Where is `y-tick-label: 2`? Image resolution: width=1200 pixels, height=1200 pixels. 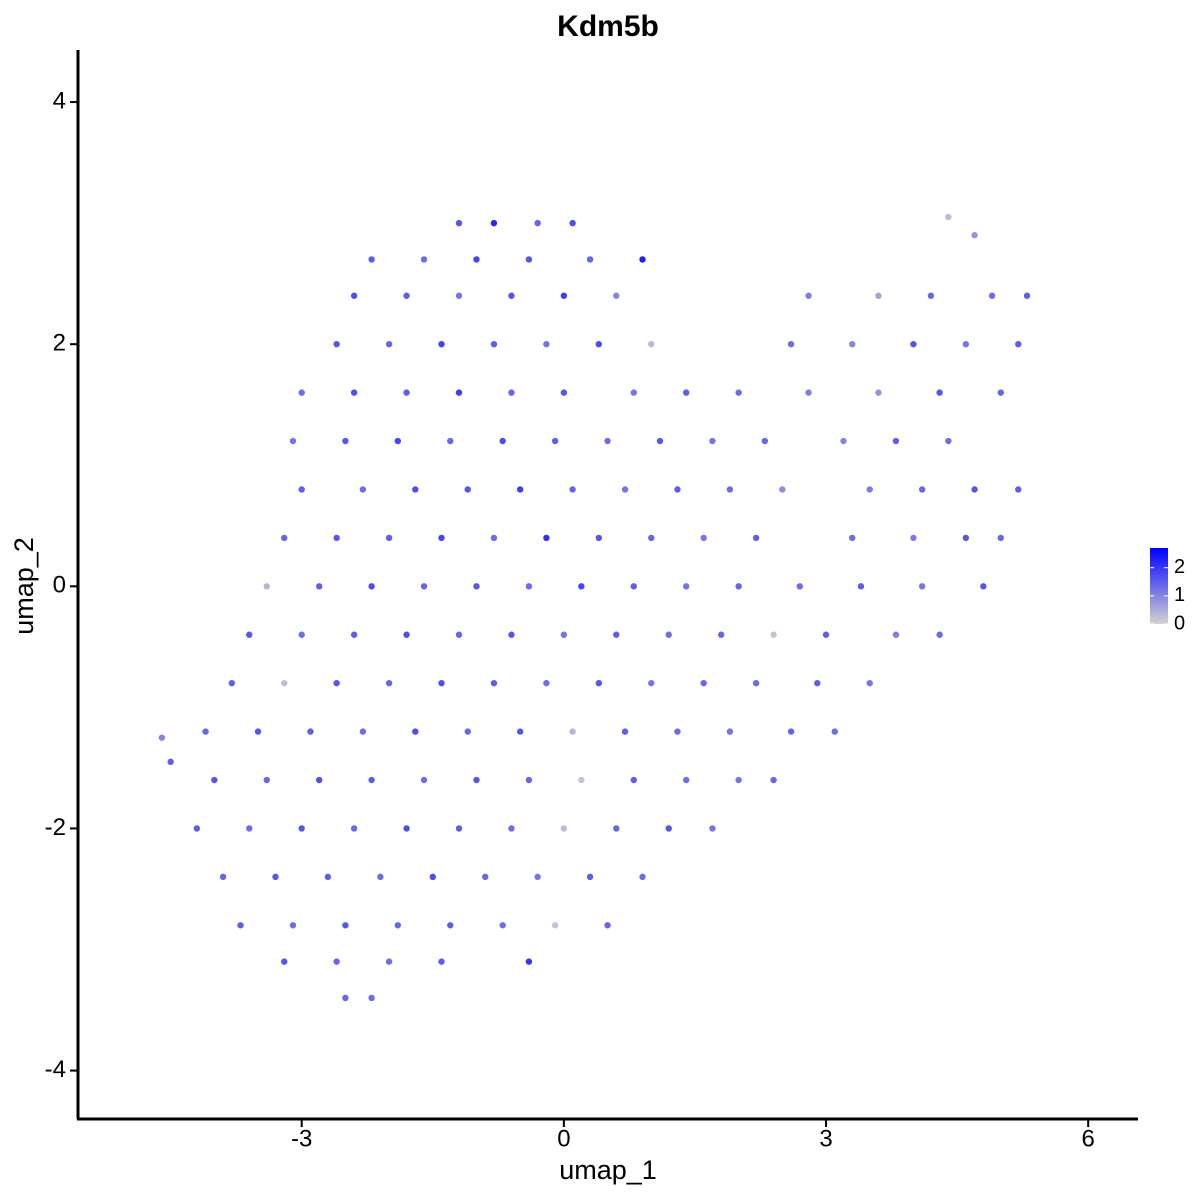 y-tick-label: 2 is located at coordinates (59, 343).